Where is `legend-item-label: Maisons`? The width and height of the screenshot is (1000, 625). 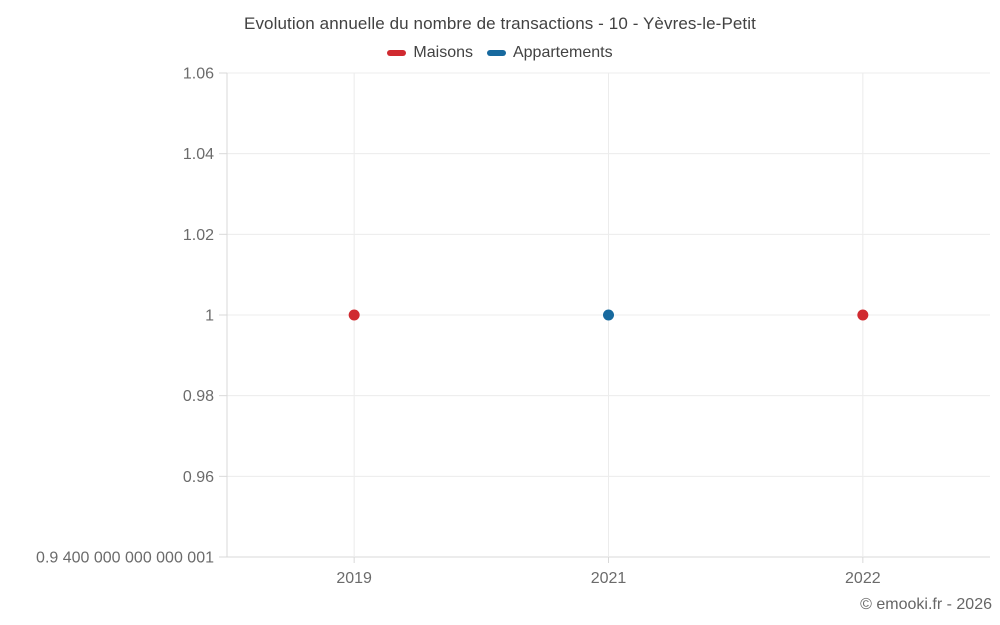 legend-item-label: Maisons is located at coordinates (443, 52).